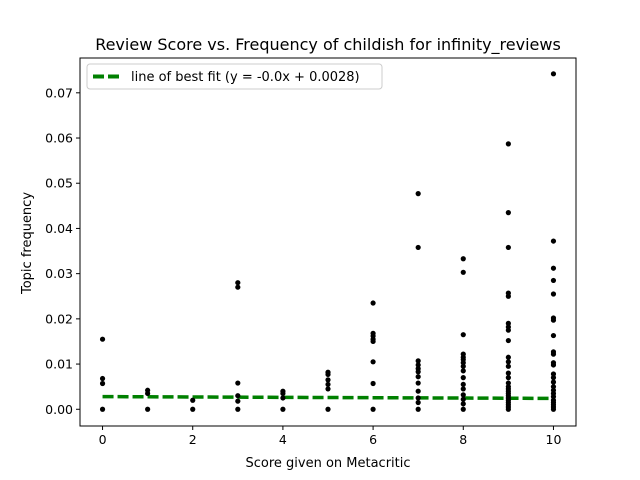 Image resolution: width=640 pixels, height=480 pixels. I want to click on y-axis-ticks: 0.00 0.01 0.02 0.03 0.04 0.05 0.06 0.07, so click(62, 251).